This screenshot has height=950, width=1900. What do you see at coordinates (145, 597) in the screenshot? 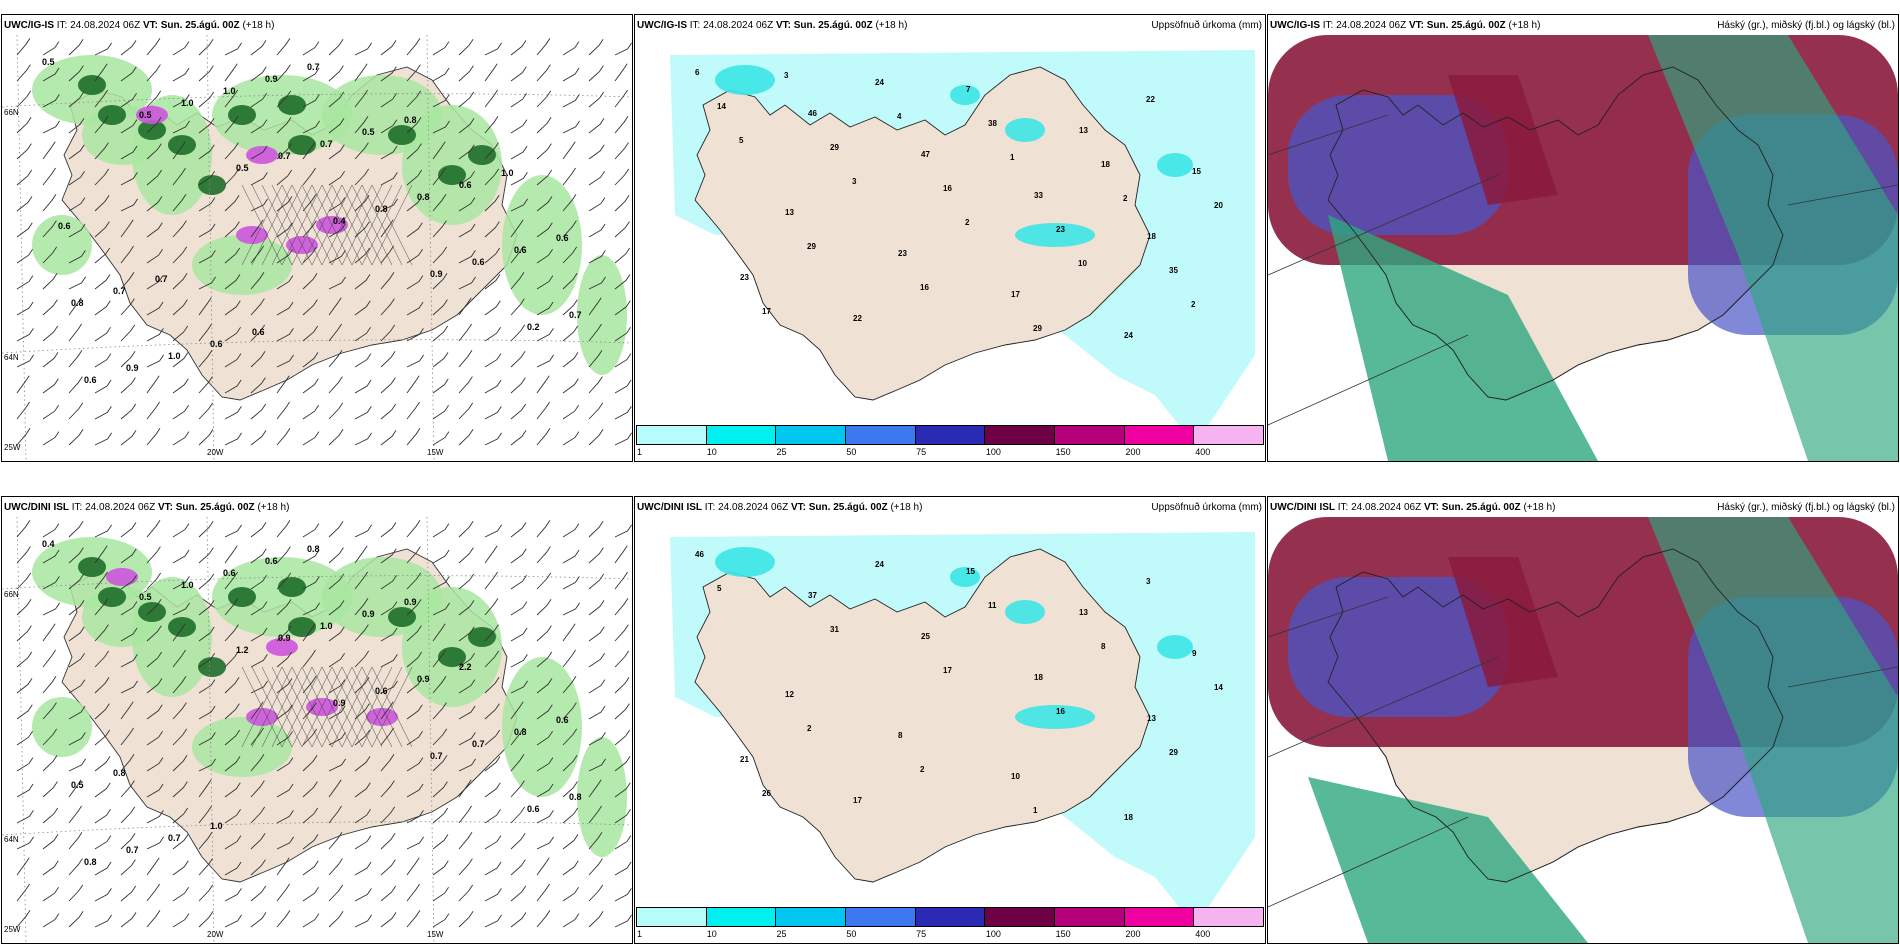
I see `wind-value-label: 0.5` at bounding box center [145, 597].